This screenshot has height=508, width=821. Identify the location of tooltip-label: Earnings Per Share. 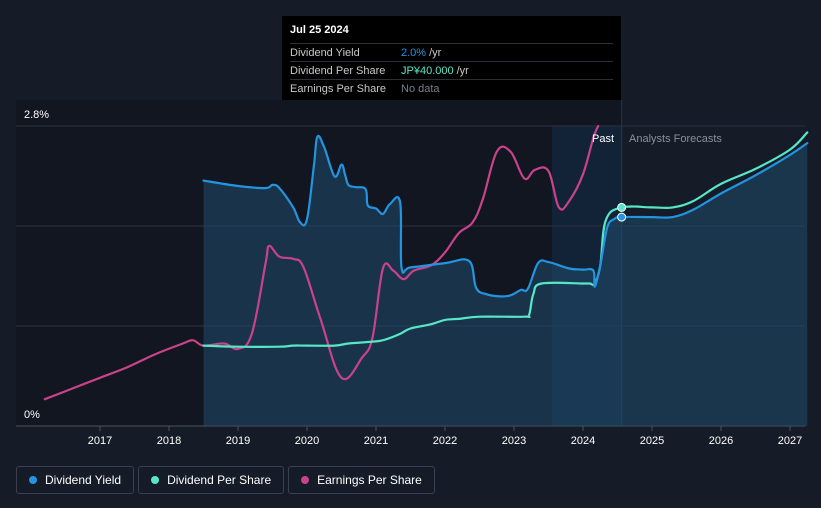
(338, 88).